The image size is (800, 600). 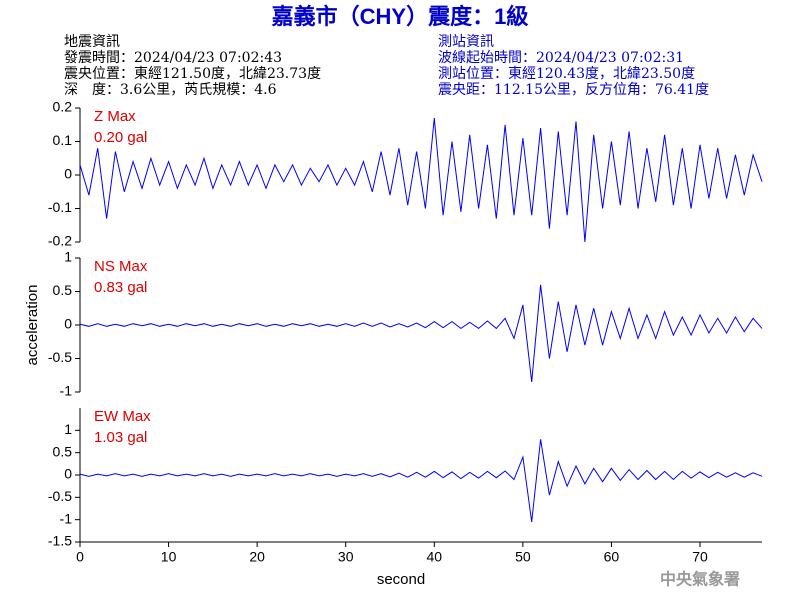 What do you see at coordinates (63, 140) in the screenshot?
I see `y-tick-label: 0.1` at bounding box center [63, 140].